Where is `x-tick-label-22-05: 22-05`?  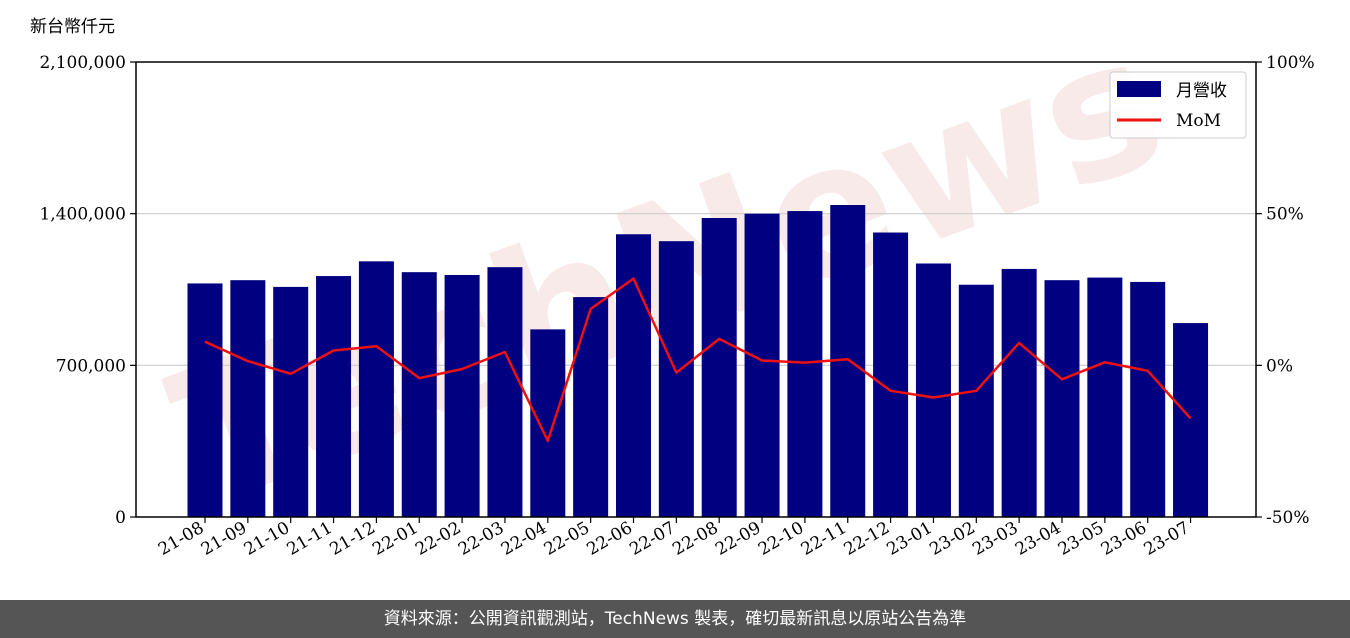 x-tick-label-22-05: 22-05 is located at coordinates (567, 539).